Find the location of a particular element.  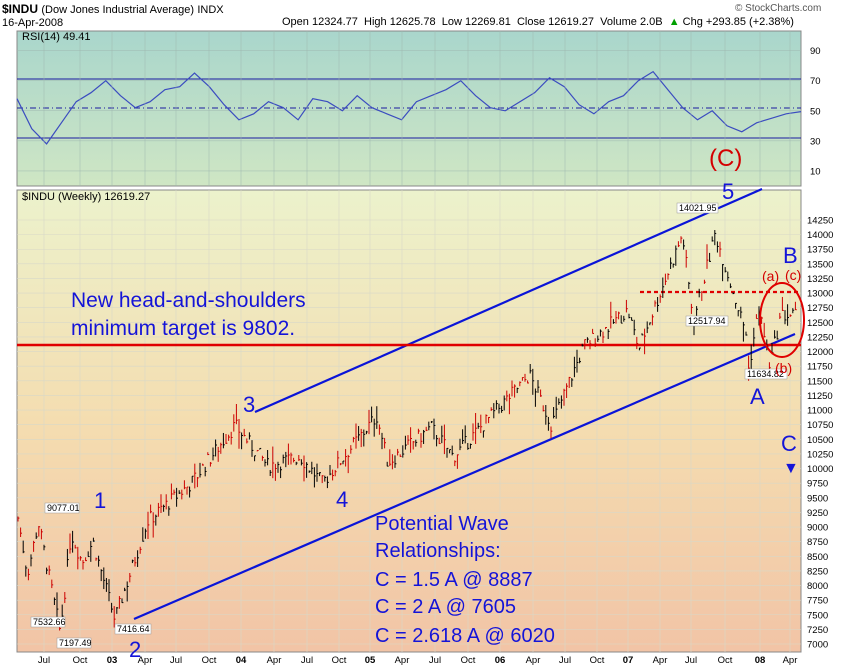

x-tick-label: 08 is located at coordinates (760, 660).